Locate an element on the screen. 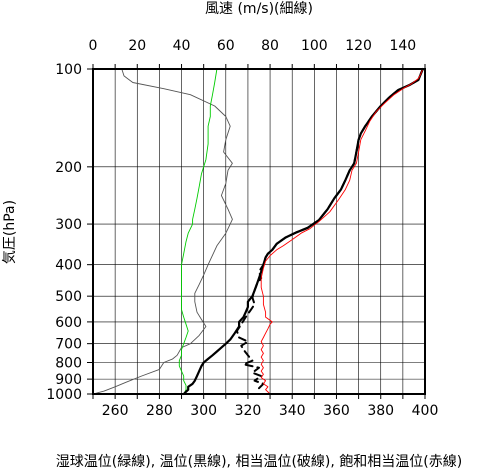  top-tick-label: 40 is located at coordinates (182, 46).